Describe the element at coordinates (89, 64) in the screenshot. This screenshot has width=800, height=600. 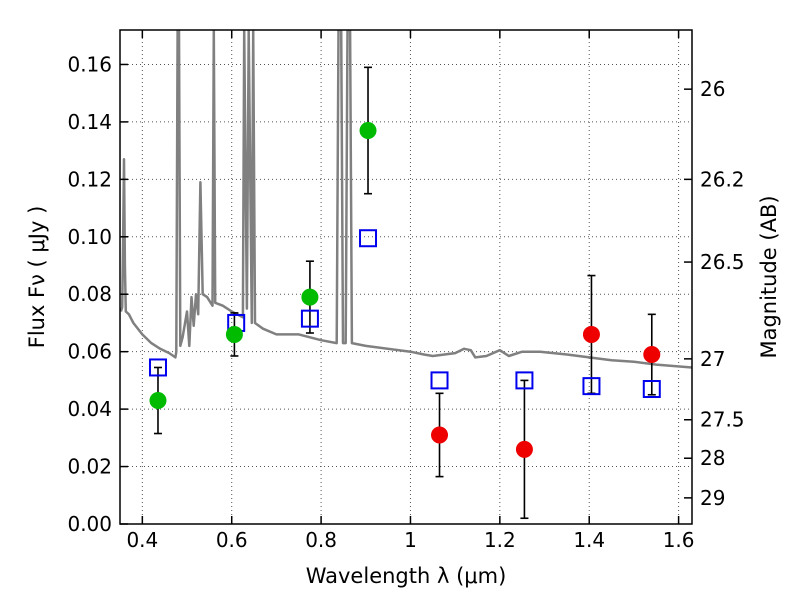
I see `y-tick-label: 0.16` at that location.